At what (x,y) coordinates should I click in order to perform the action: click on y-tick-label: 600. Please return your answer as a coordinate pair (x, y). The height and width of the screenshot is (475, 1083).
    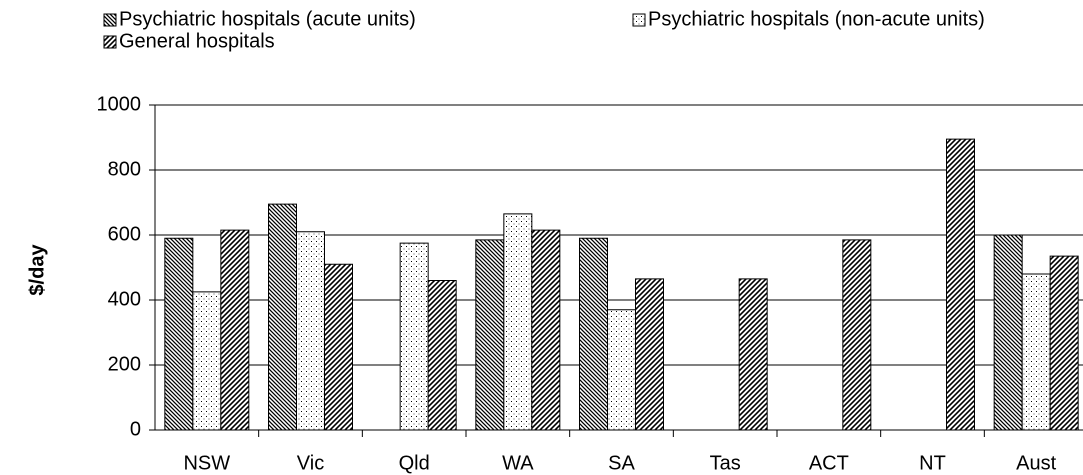
    Looking at the image, I should click on (124, 234).